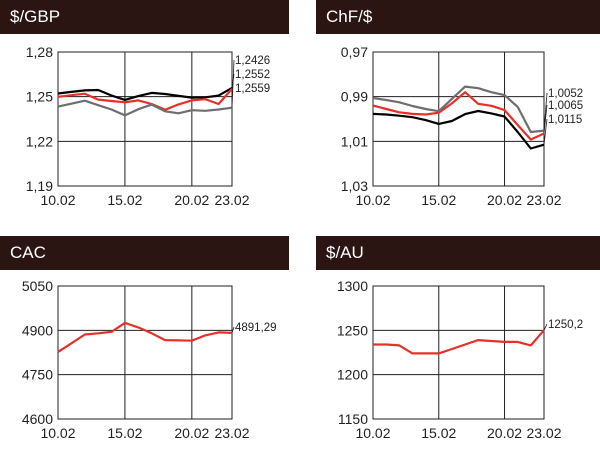 The height and width of the screenshot is (449, 600). Describe the element at coordinates (565, 94) in the screenshot. I see `series-end-label: 1,0052` at that location.